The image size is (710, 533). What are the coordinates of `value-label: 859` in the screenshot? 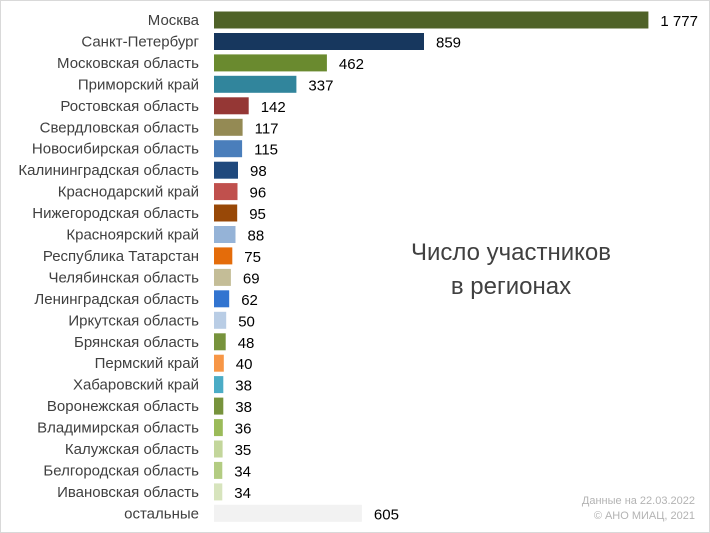 It's located at (448, 43).